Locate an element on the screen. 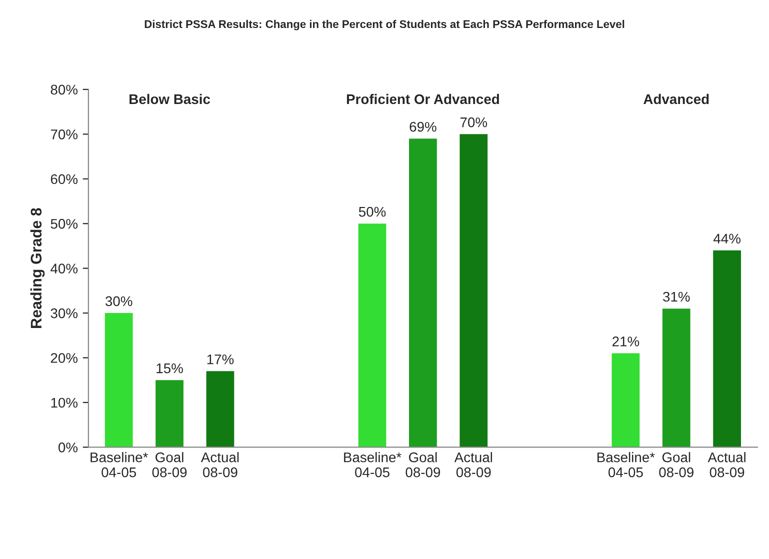 The width and height of the screenshot is (769, 559). y-tick-label: 40% is located at coordinates (64, 269).